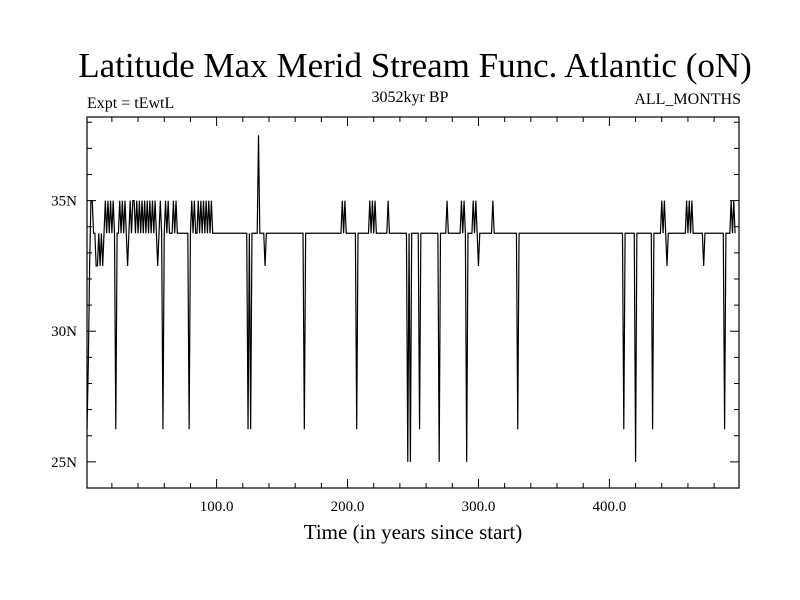 Image resolution: width=800 pixels, height=600 pixels. I want to click on y-tick-label: 25N, so click(64, 463).